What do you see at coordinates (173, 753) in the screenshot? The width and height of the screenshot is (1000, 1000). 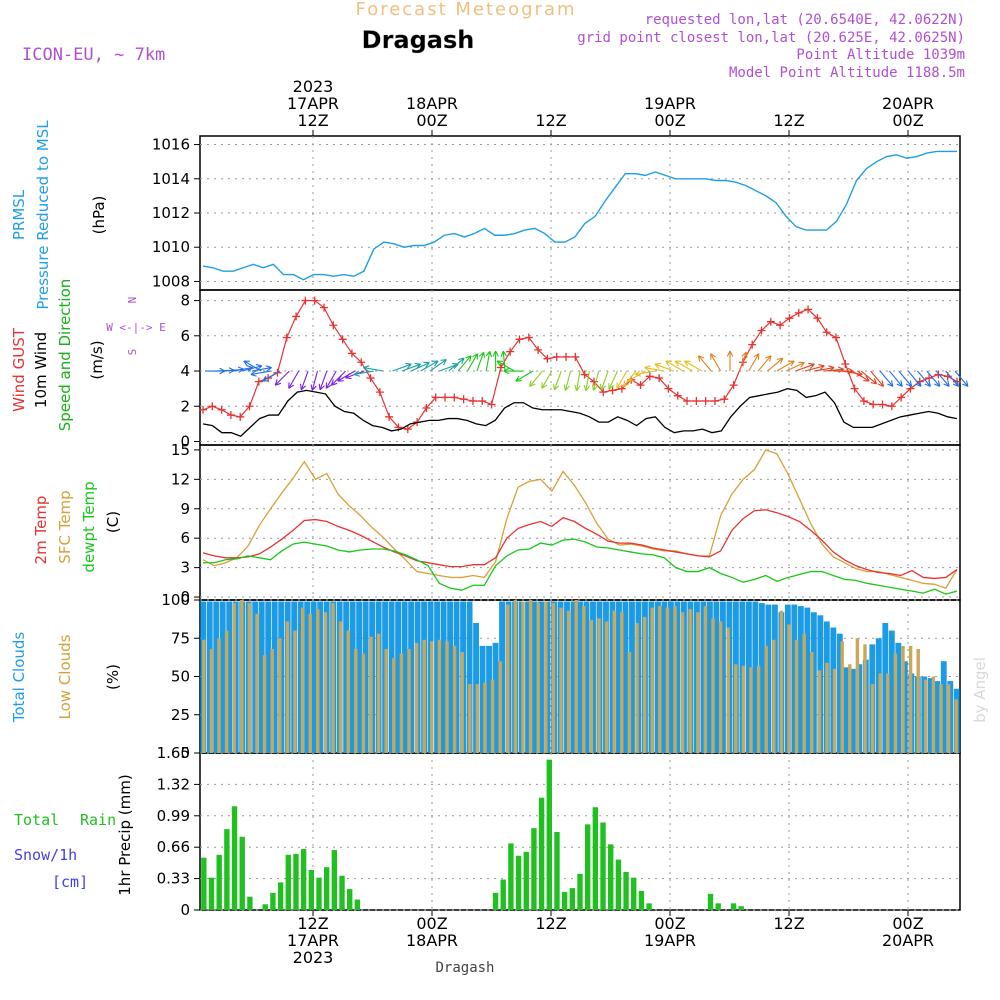 I see `y-tick-label: 1.65` at bounding box center [173, 753].